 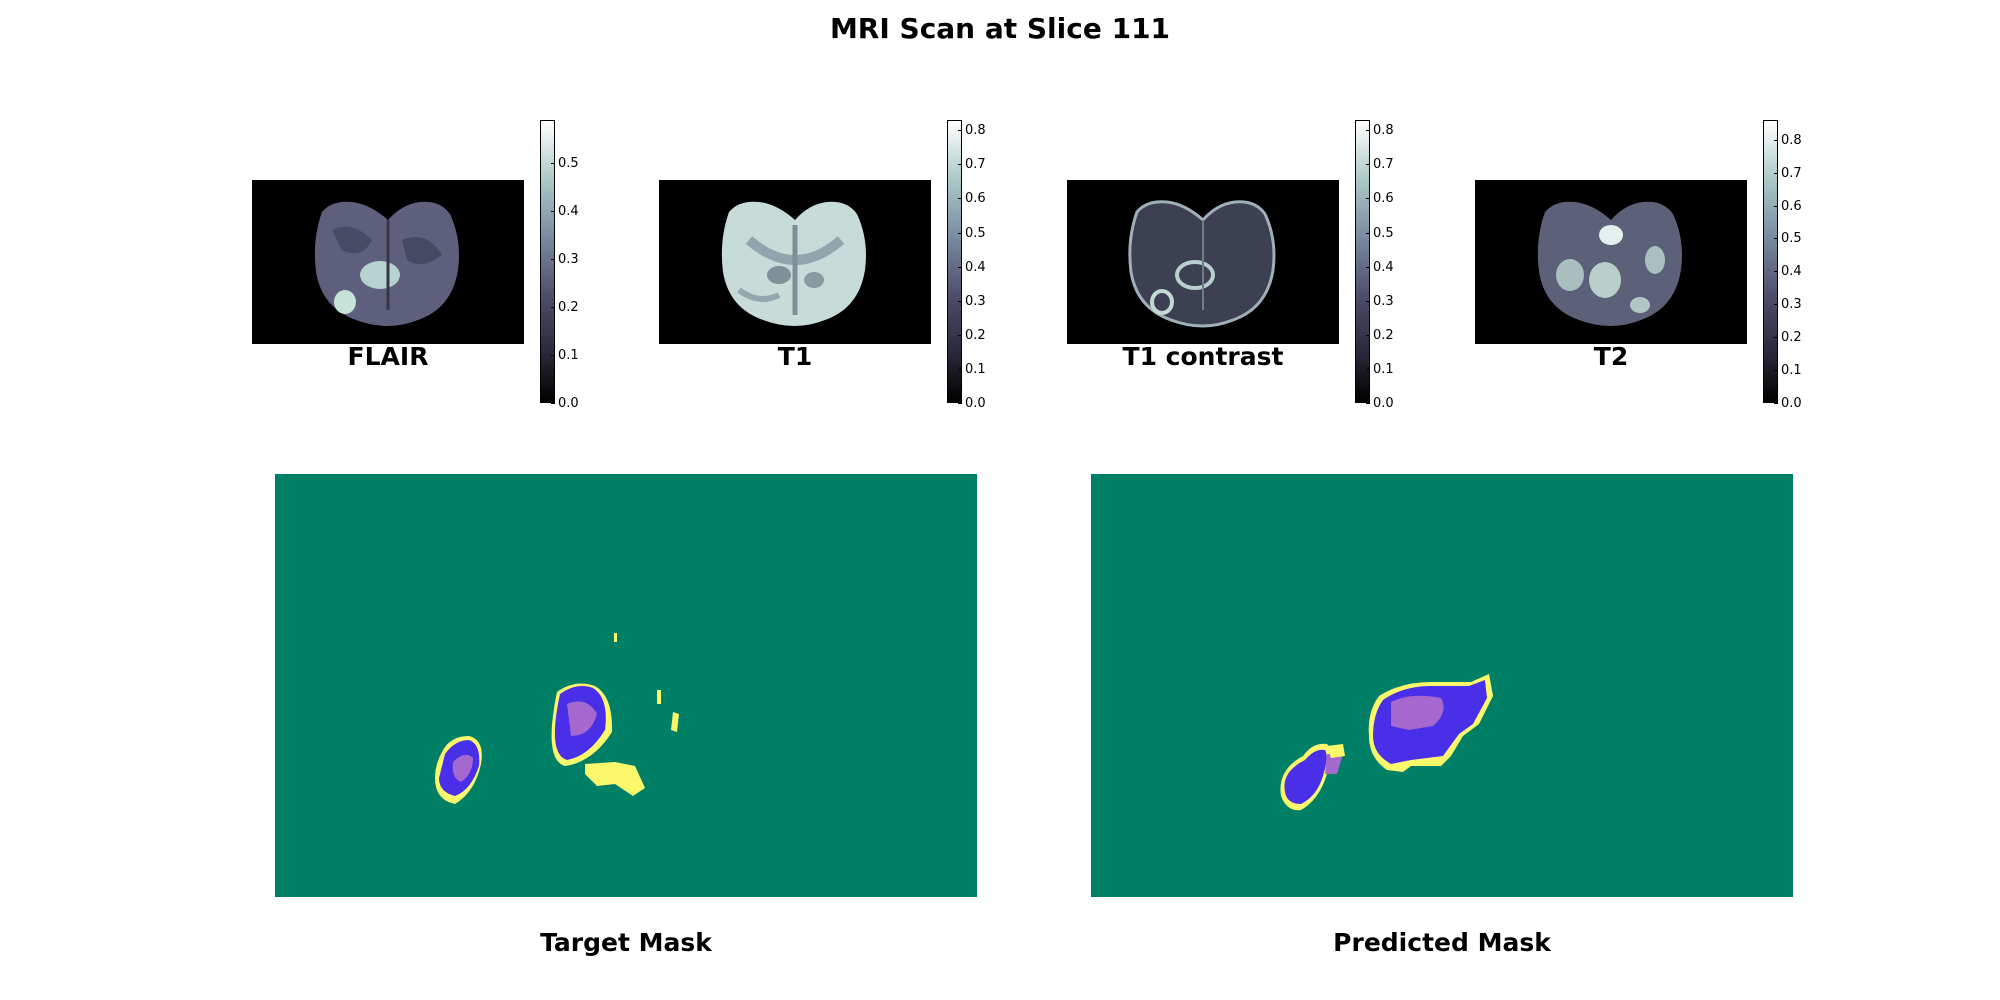 What do you see at coordinates (954, 261) in the screenshot?
I see `t1-colorbar` at bounding box center [954, 261].